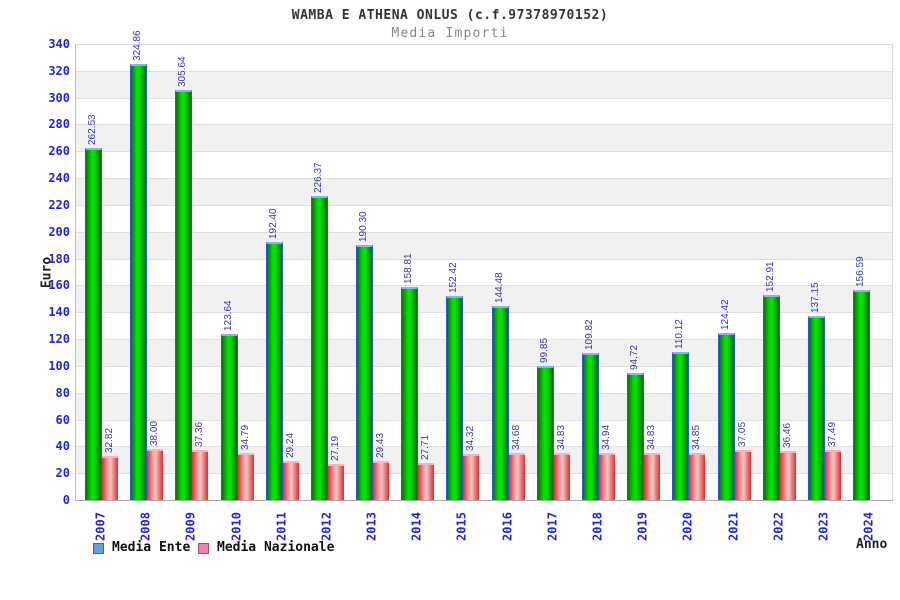 This screenshot has height=600, width=900. What do you see at coordinates (59, 312) in the screenshot?
I see `y-tick-label: 140` at bounding box center [59, 312].